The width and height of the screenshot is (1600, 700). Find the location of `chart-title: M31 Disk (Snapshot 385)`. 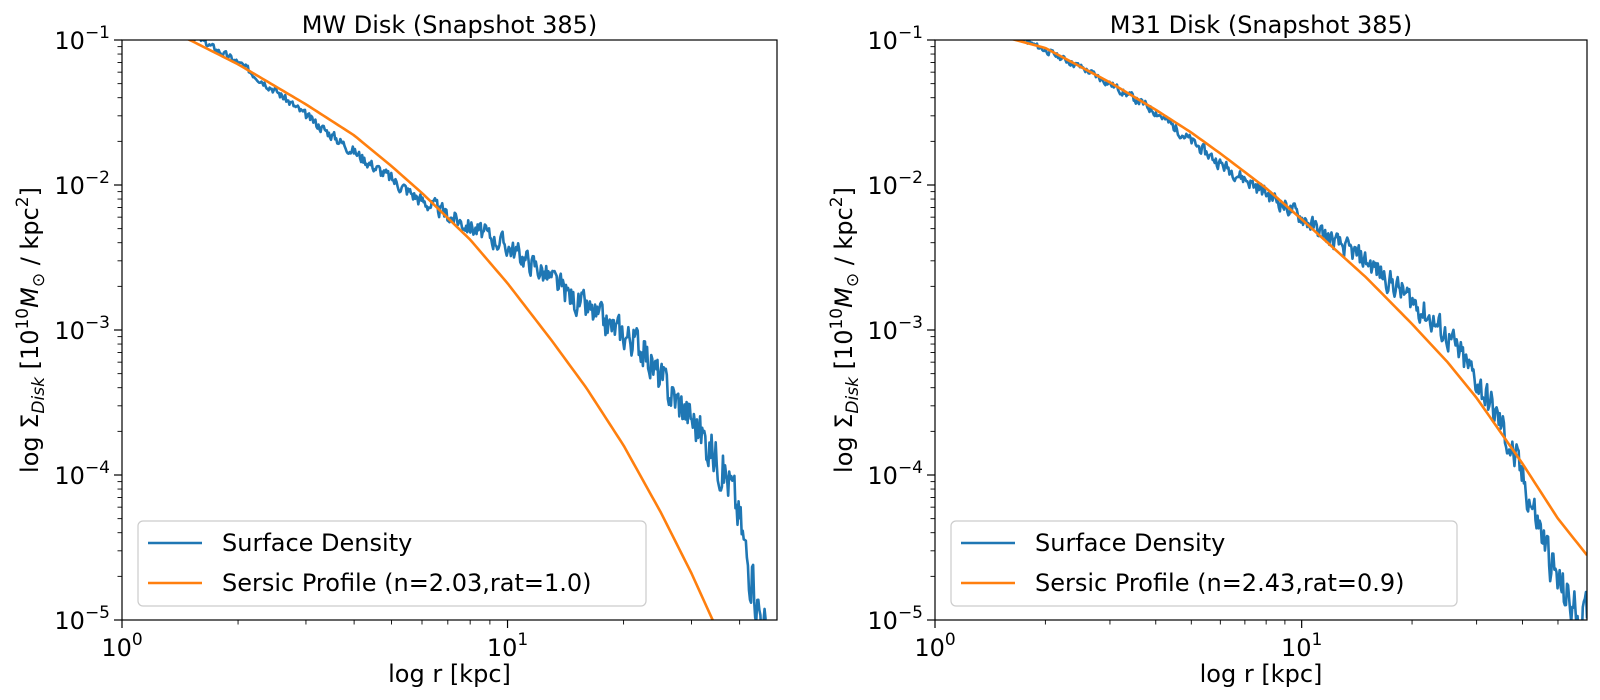

chart-title: M31 Disk (Snapshot 385) is located at coordinates (1261, 25).